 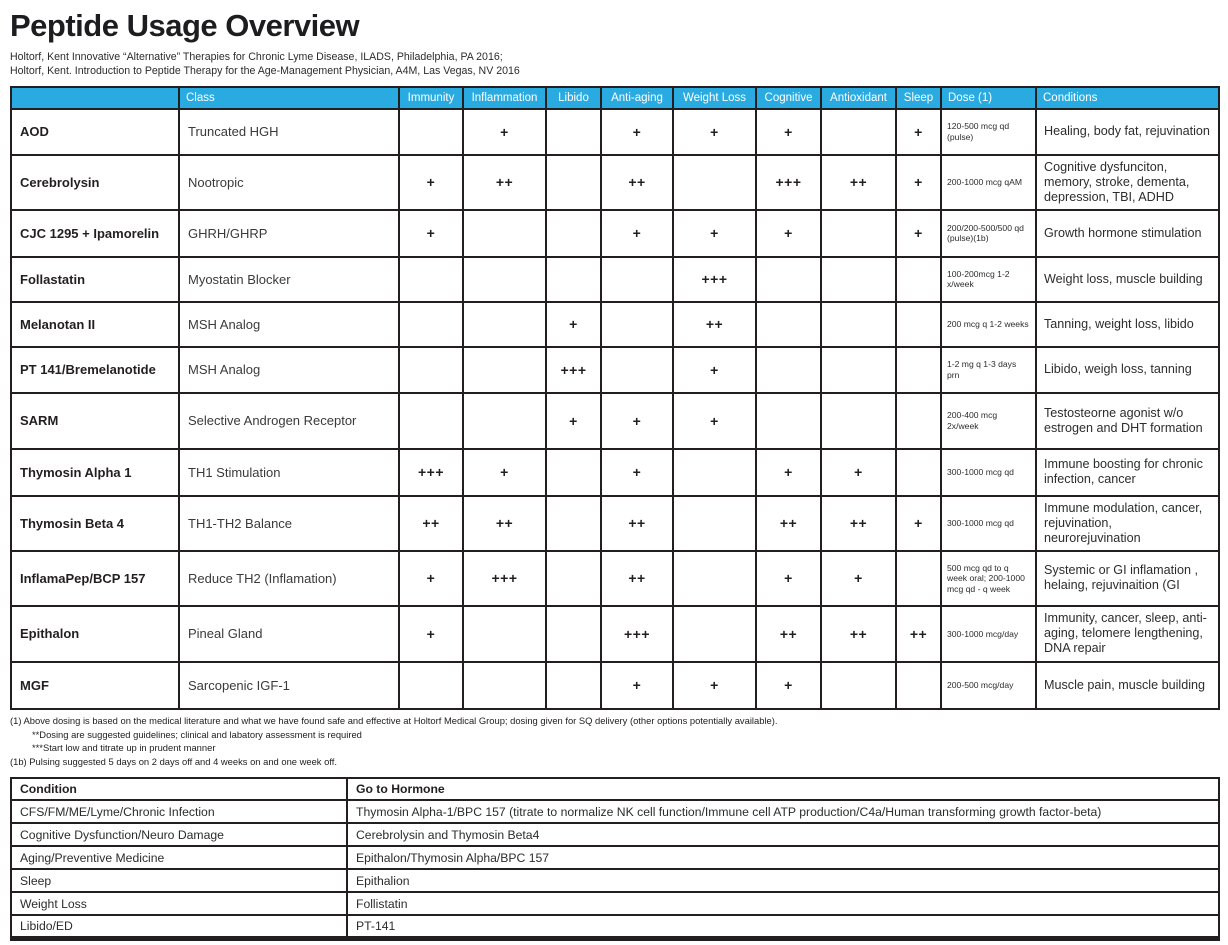 What do you see at coordinates (95, 97) in the screenshot?
I see `corner-cell` at bounding box center [95, 97].